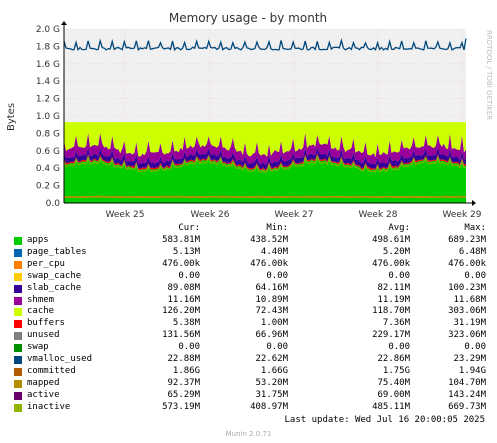 Image resolution: width=497 pixels, height=443 pixels. What do you see at coordinates (391, 335) in the screenshot?
I see `legend-value-avg: 229.17M` at bounding box center [391, 335].